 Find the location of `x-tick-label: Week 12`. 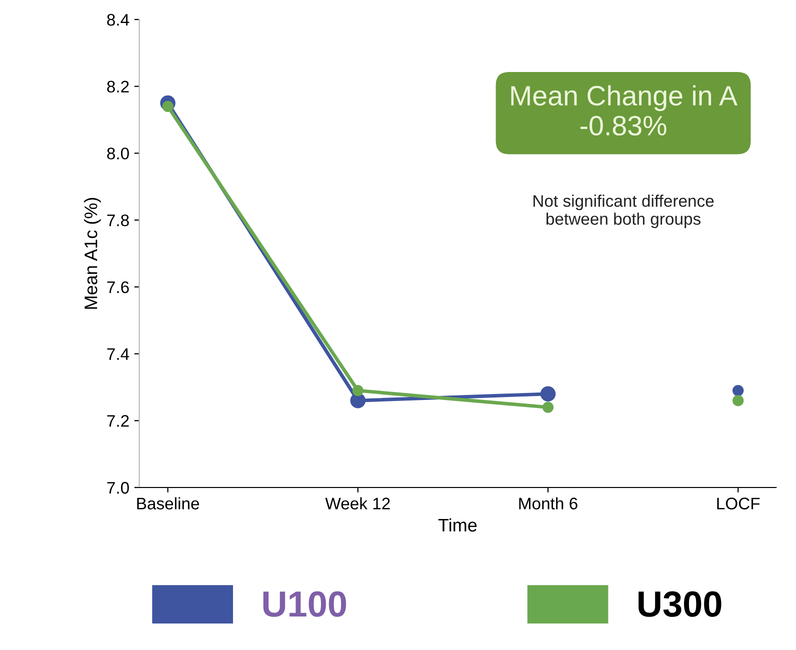

x-tick-label: Week 12 is located at coordinates (357, 503).